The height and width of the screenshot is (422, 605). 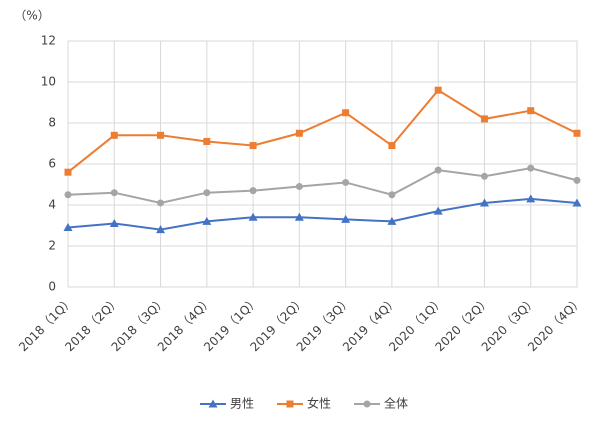 I want to click on y-tick-label: 4, so click(x=52, y=205).